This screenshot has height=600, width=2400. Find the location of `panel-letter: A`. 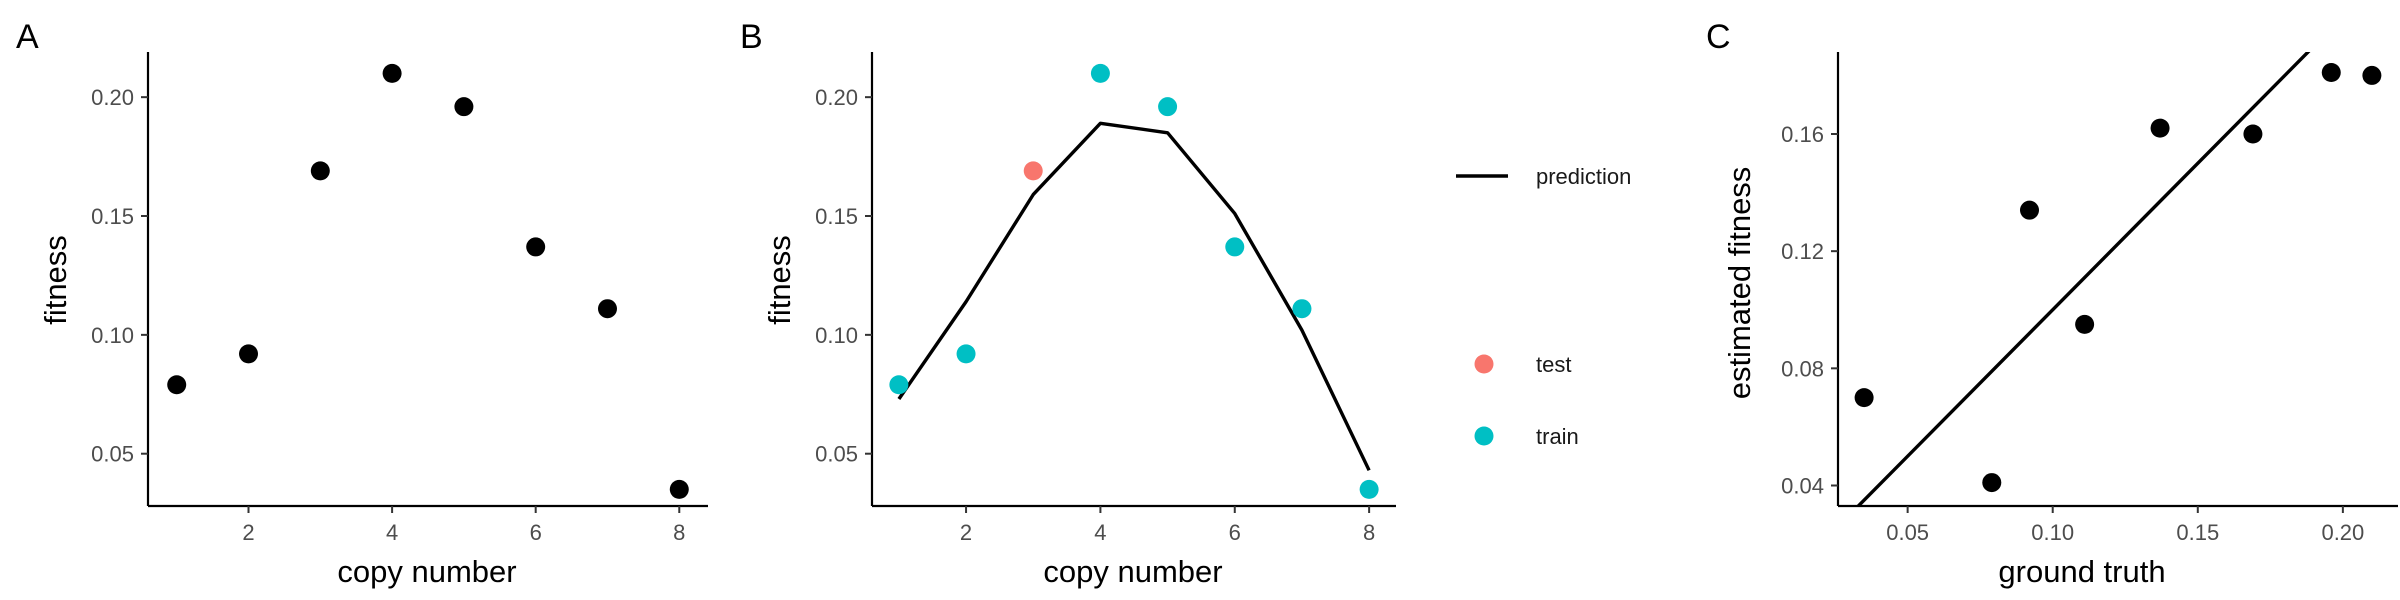

panel-letter: A is located at coordinates (27, 37).